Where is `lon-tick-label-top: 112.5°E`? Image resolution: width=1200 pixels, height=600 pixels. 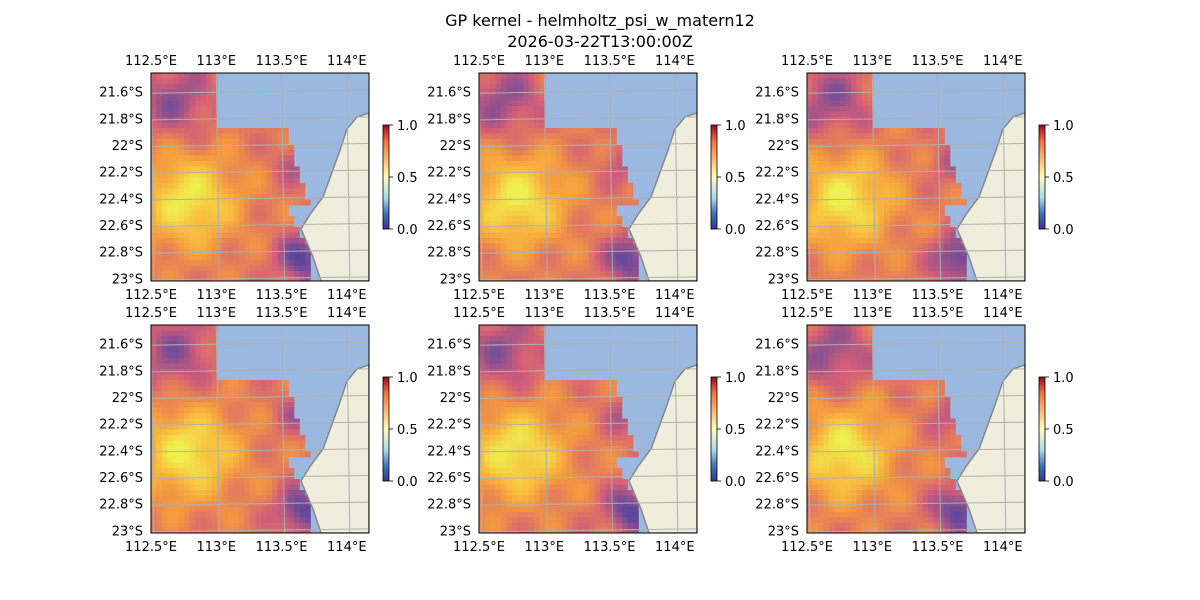
lon-tick-label-top: 112.5°E is located at coordinates (479, 313).